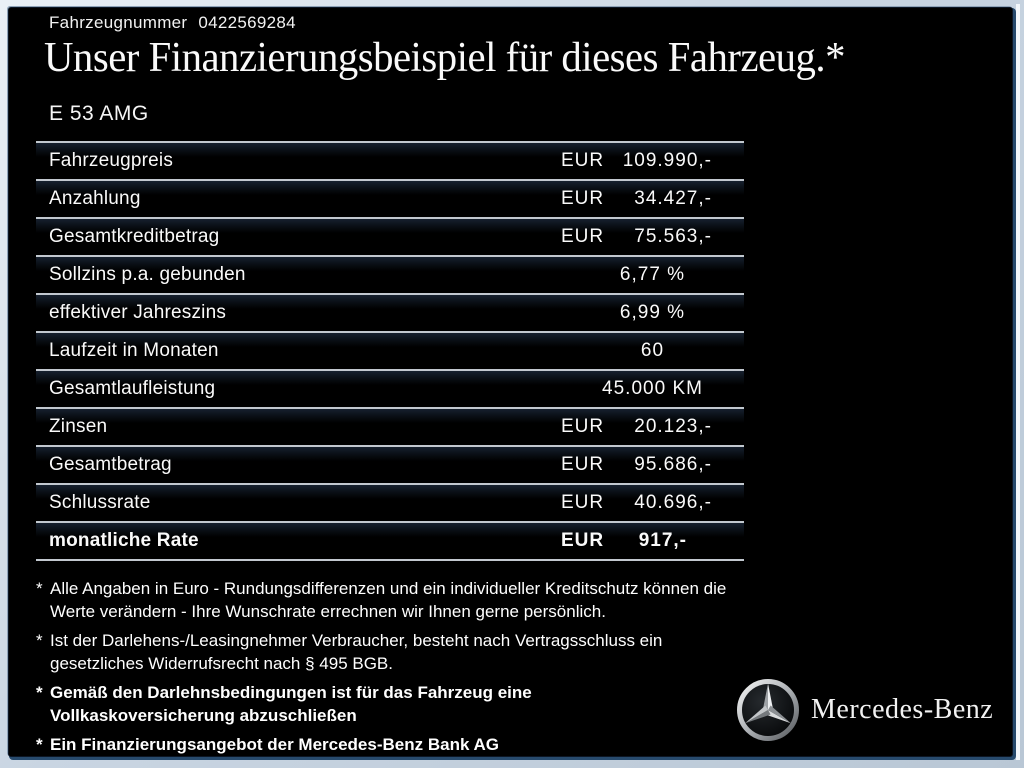  I want to click on row-value: EUR 917,-, so click(652, 541).